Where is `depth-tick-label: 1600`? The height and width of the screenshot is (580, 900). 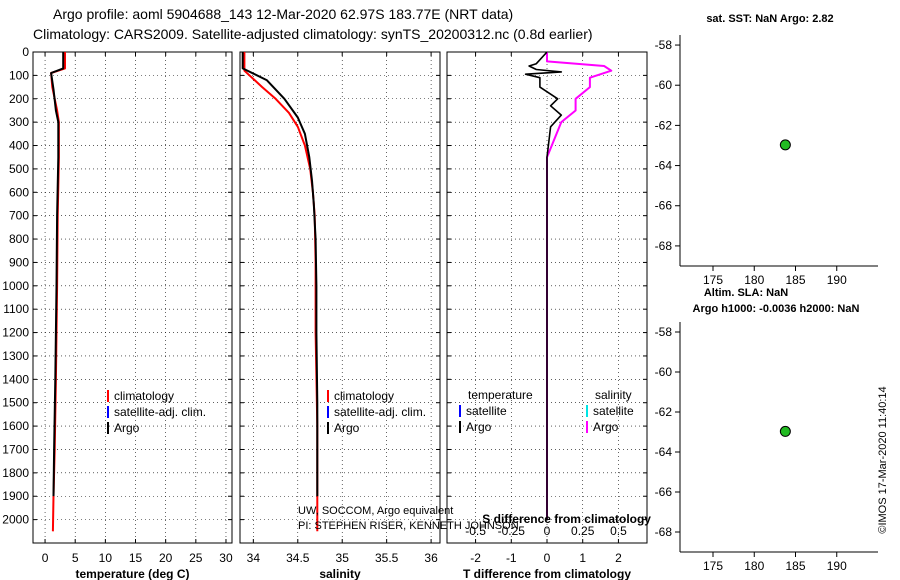 depth-tick-label: 1600 is located at coordinates (15, 426).